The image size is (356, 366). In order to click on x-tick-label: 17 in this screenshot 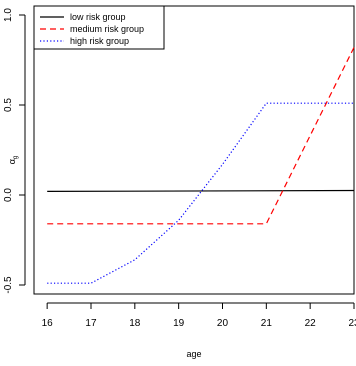, I will do `click(91, 323)`.